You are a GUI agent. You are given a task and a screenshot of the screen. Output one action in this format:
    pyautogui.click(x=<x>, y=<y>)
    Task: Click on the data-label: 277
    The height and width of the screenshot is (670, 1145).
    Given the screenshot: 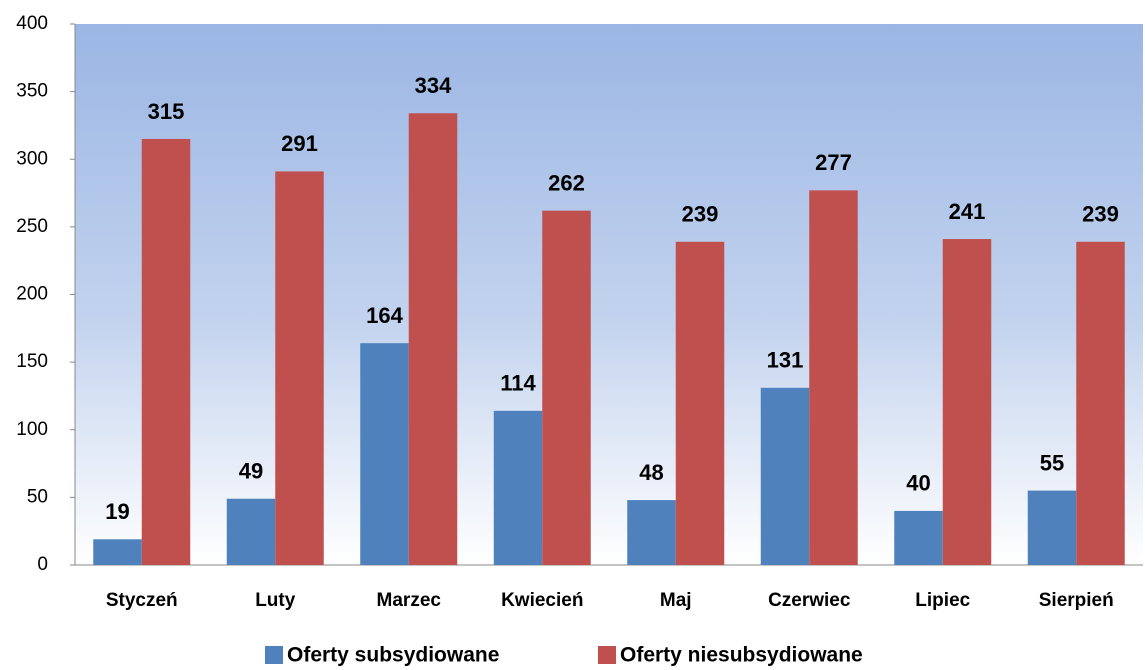 What is the action you would take?
    pyautogui.click(x=833, y=162)
    